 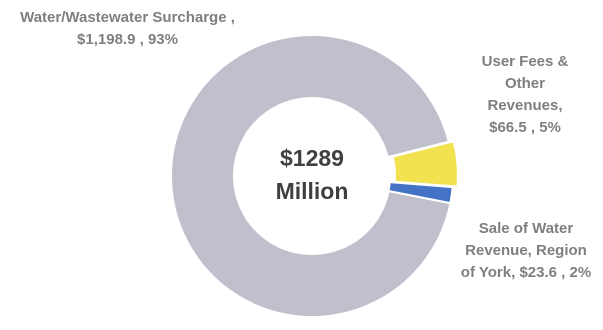 What do you see at coordinates (550, 127) in the screenshot?
I see `percent-label: 5%` at bounding box center [550, 127].